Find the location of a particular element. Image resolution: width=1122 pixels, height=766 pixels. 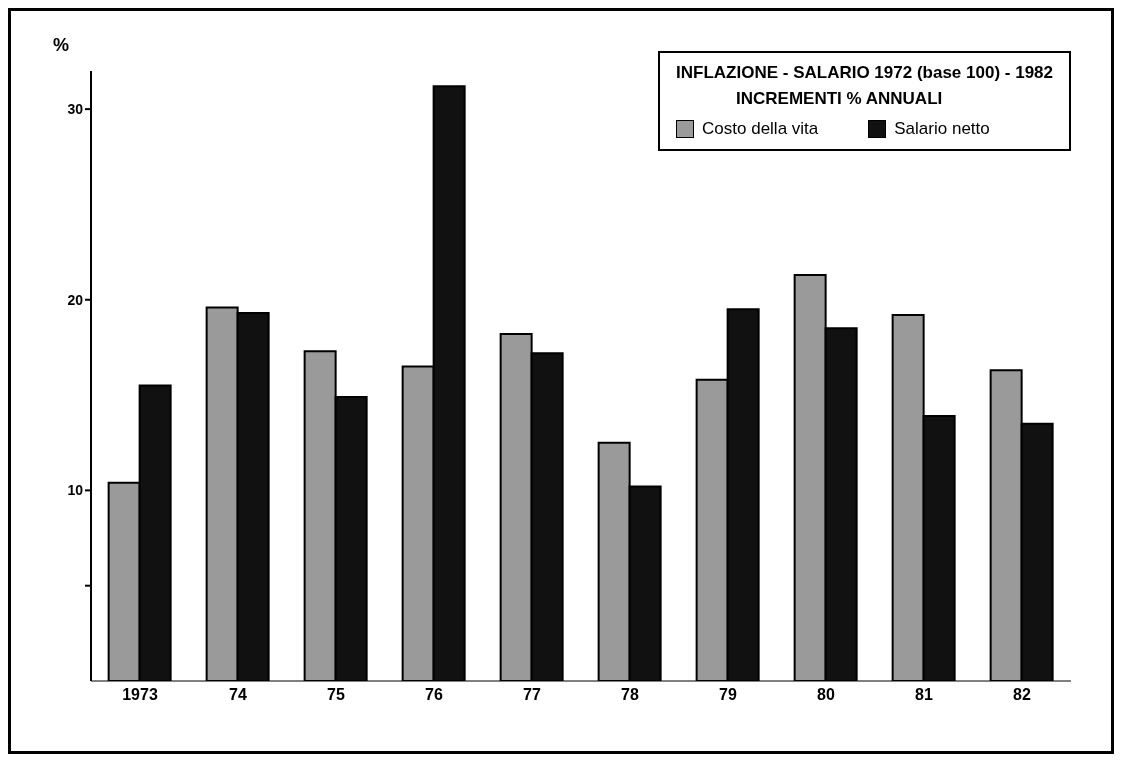

legend-label: Salario netto is located at coordinates (942, 129).